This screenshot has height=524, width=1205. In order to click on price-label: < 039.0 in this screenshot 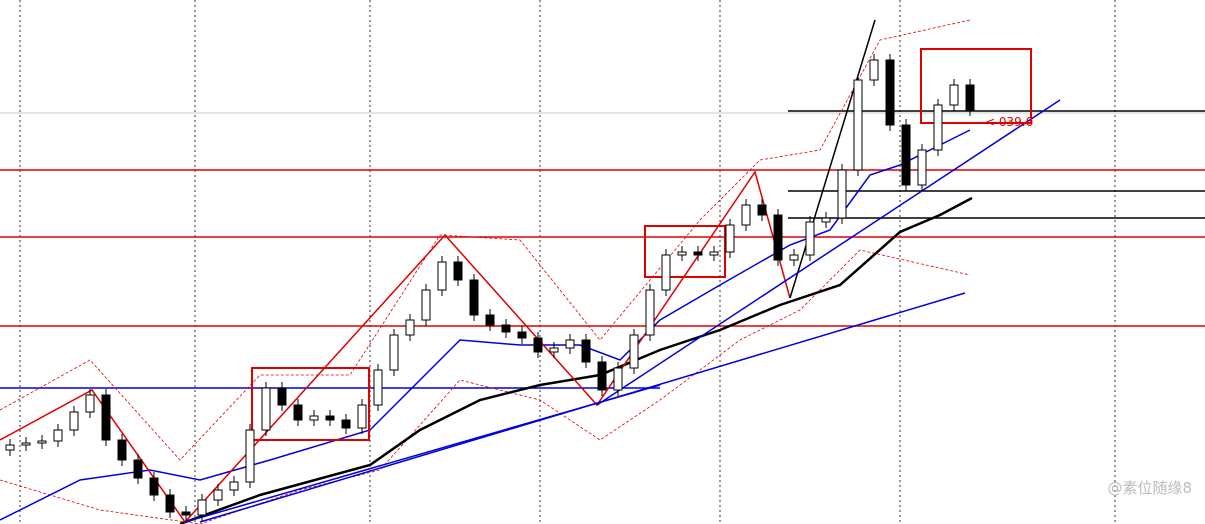, I will do `click(1009, 122)`.